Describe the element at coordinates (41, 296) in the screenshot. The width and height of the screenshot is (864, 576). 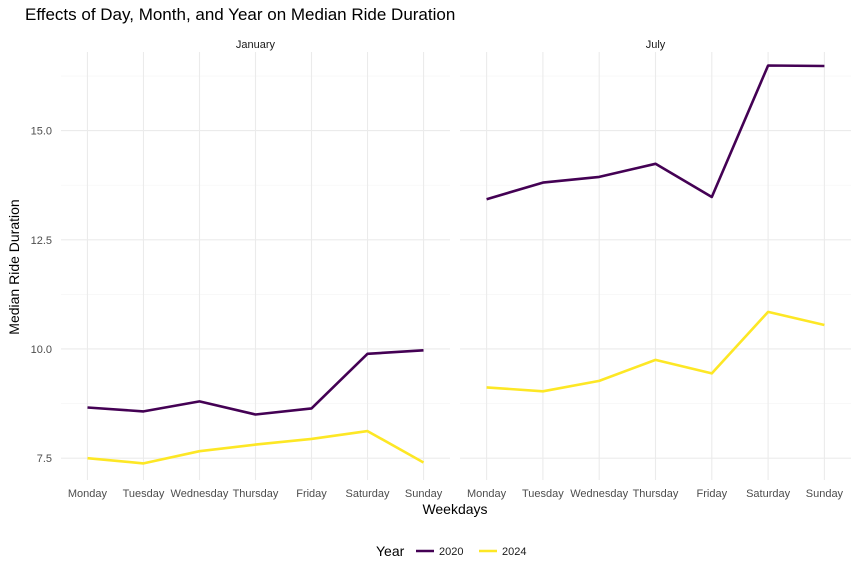
I see `y-axis-ticks: 7.5 10.0 12.5 15.0` at that location.